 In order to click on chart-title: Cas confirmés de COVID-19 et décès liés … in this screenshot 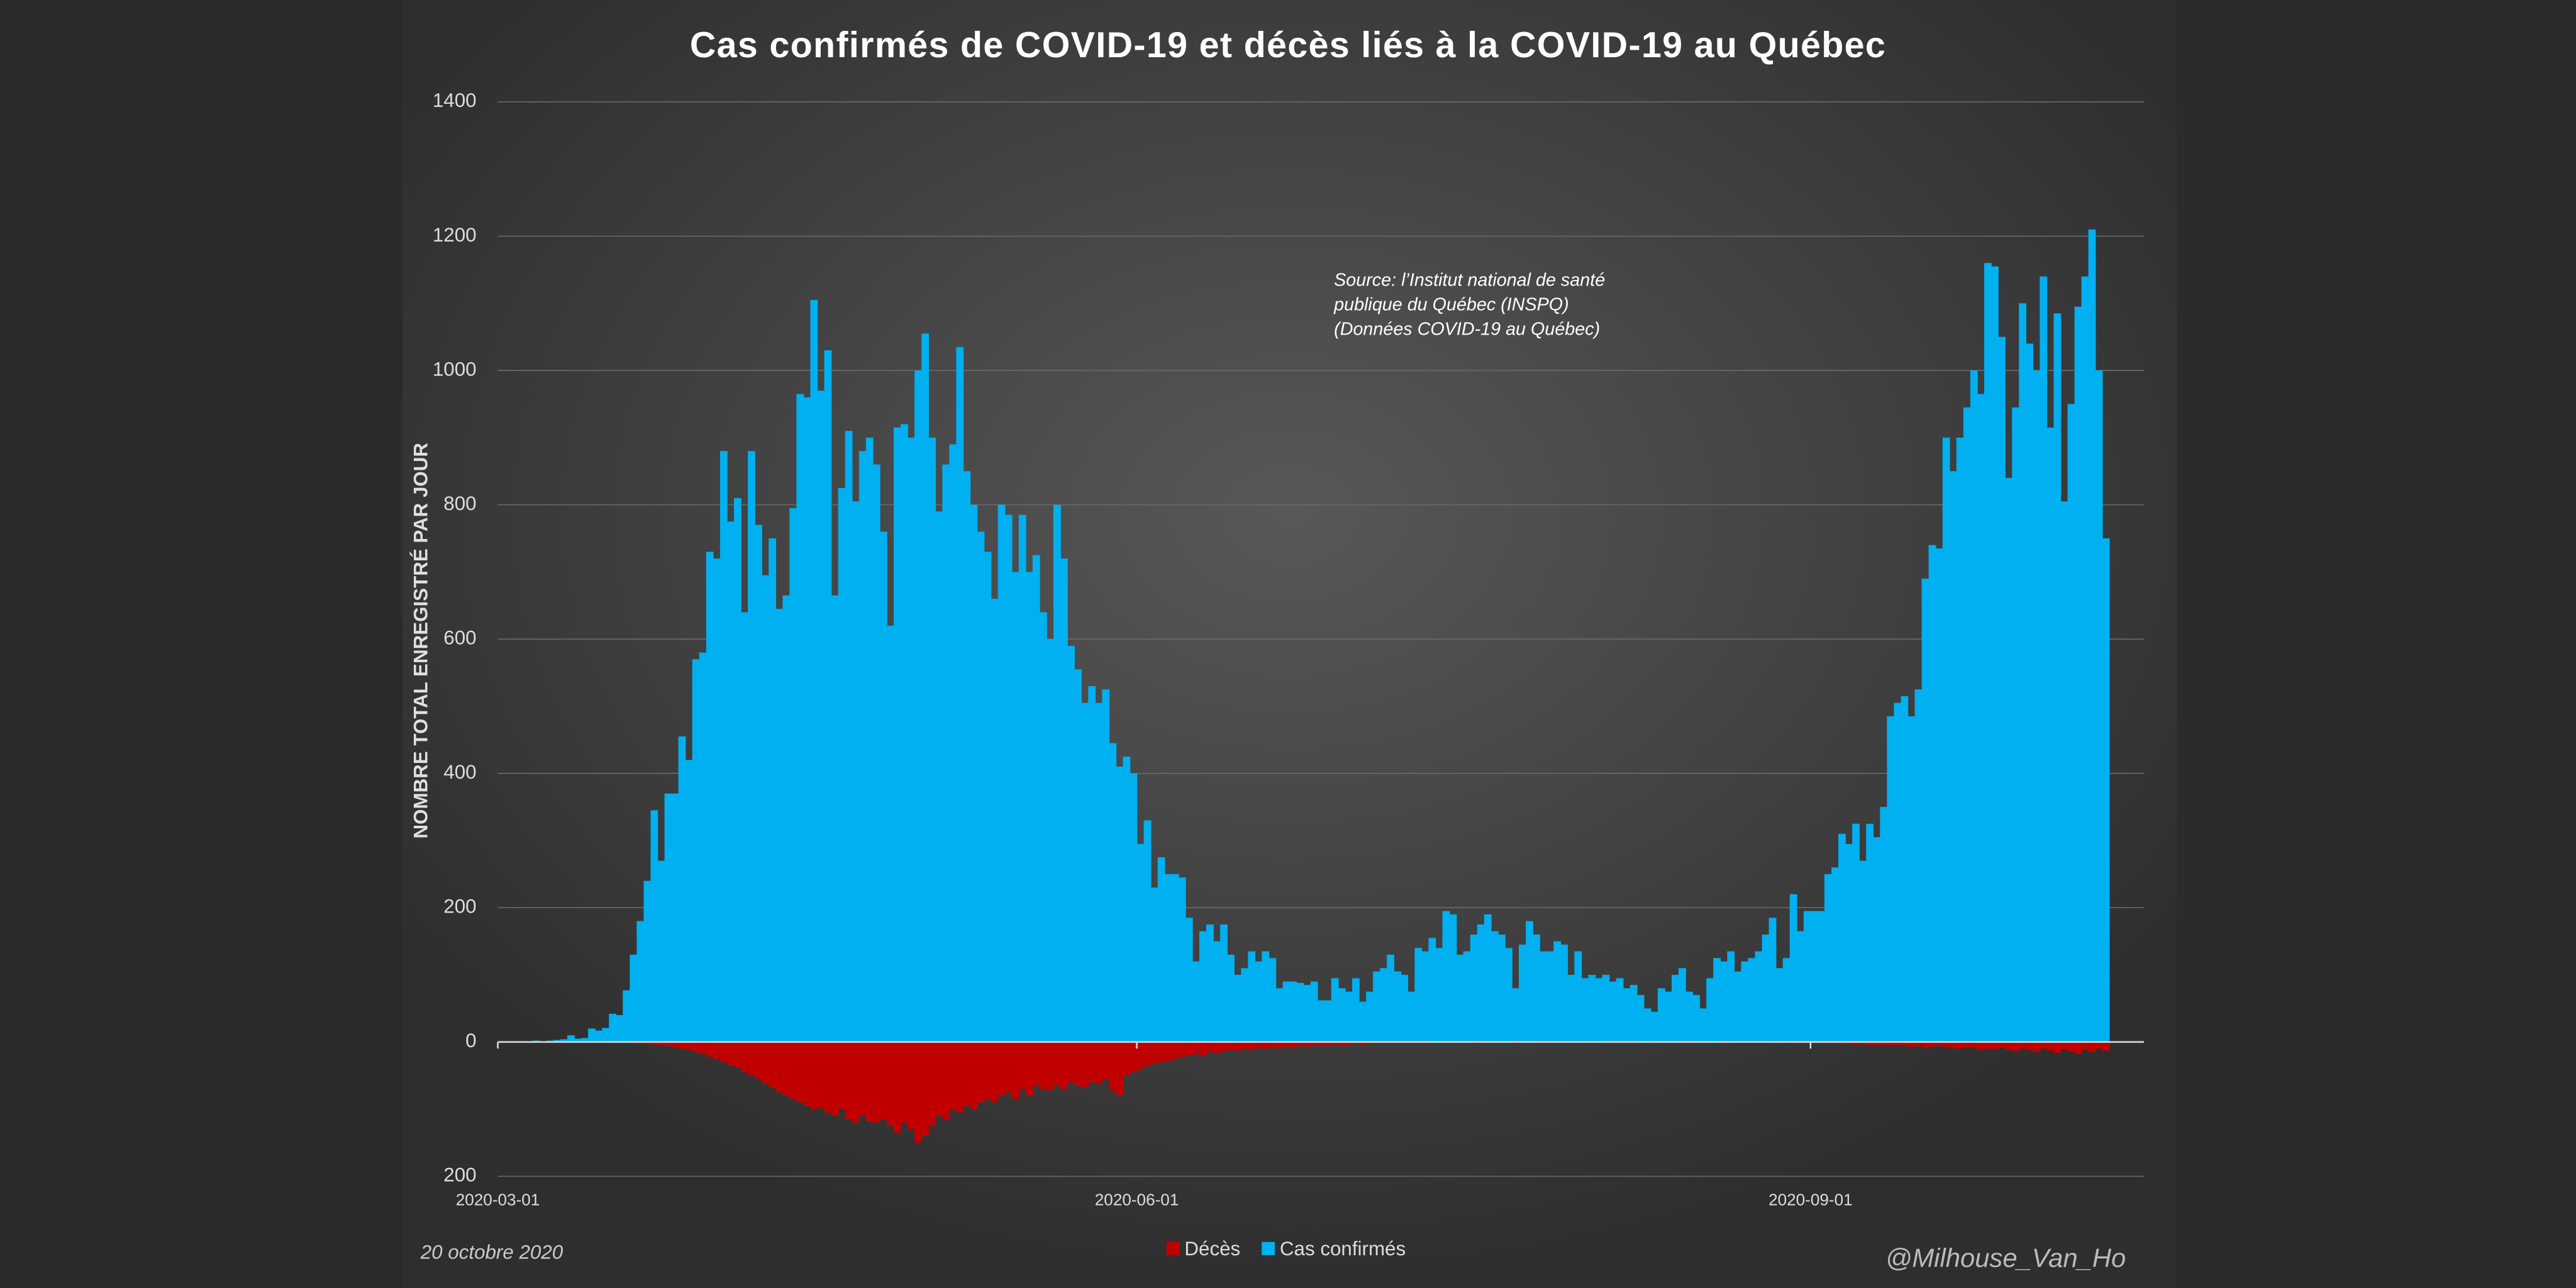, I will do `click(1288, 45)`.